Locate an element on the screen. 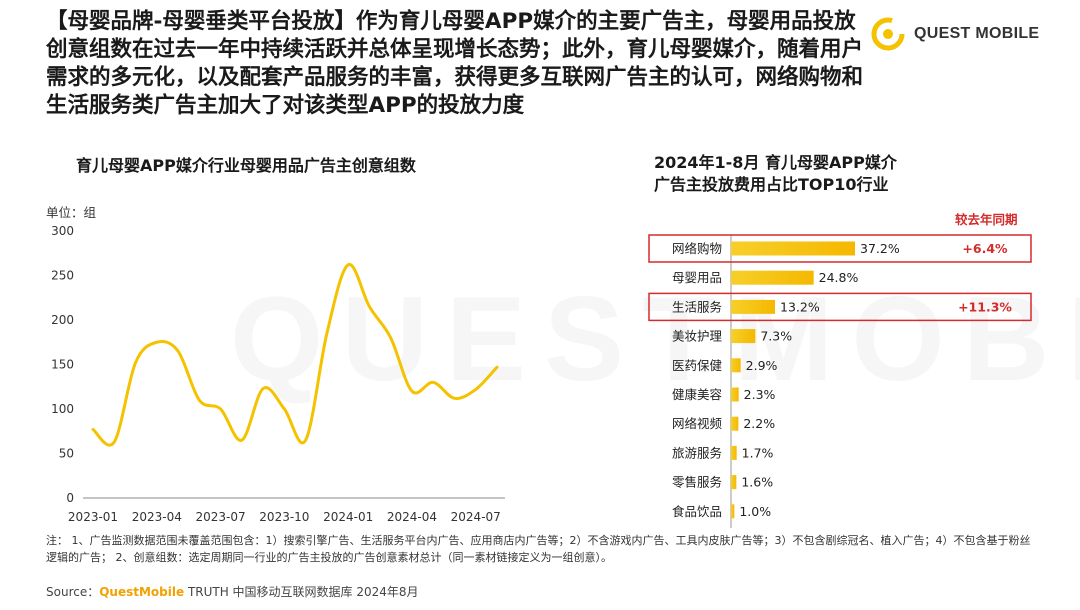 This screenshot has width=1080, height=610. bar-value-label: 2.9% is located at coordinates (762, 365).